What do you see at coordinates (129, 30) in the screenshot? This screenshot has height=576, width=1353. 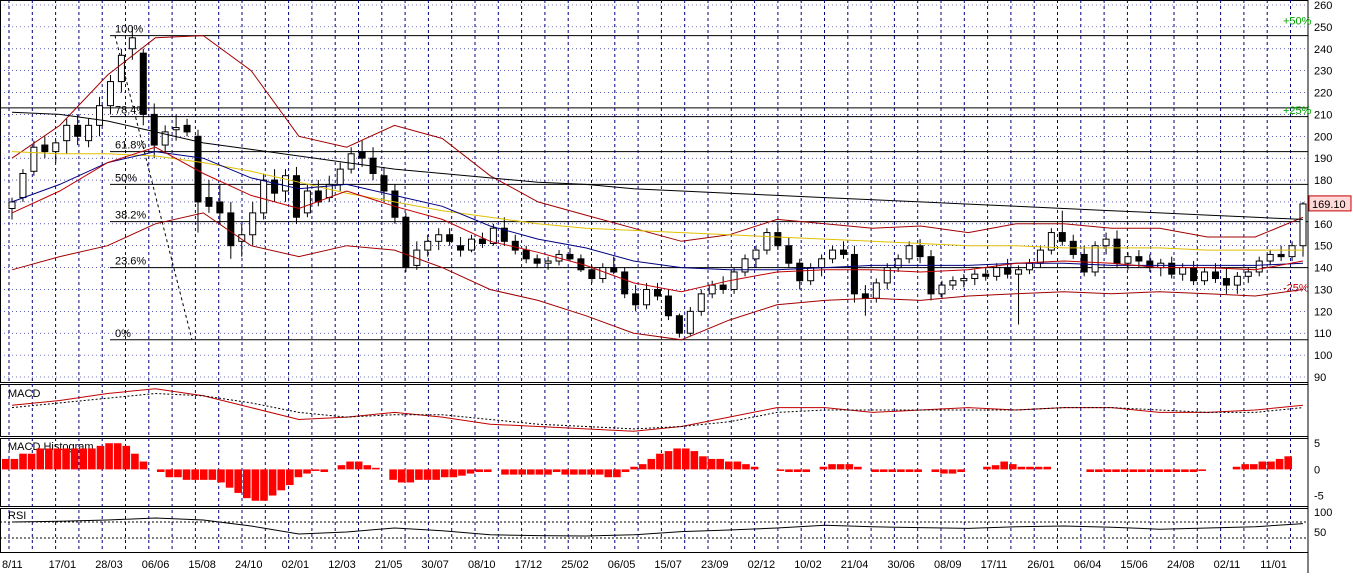 I see `fib-level-label: 100%` at bounding box center [129, 30].